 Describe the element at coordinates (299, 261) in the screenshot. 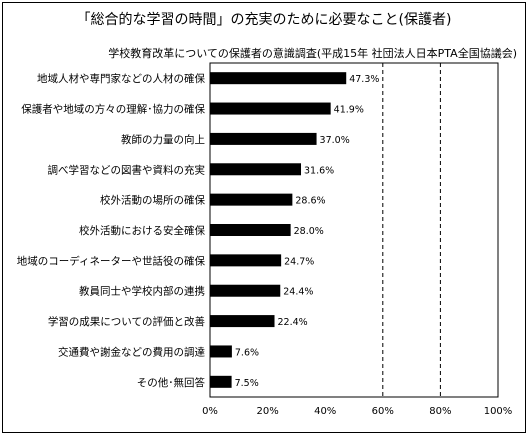

I see `bar-value-label: 24.7%` at that location.